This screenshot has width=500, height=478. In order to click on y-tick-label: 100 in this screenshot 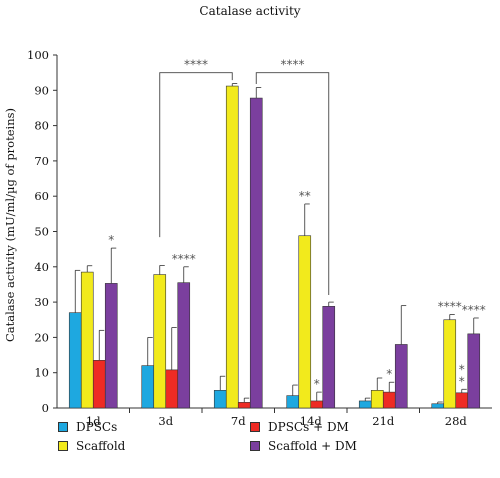, I will do `click(38, 55)`.